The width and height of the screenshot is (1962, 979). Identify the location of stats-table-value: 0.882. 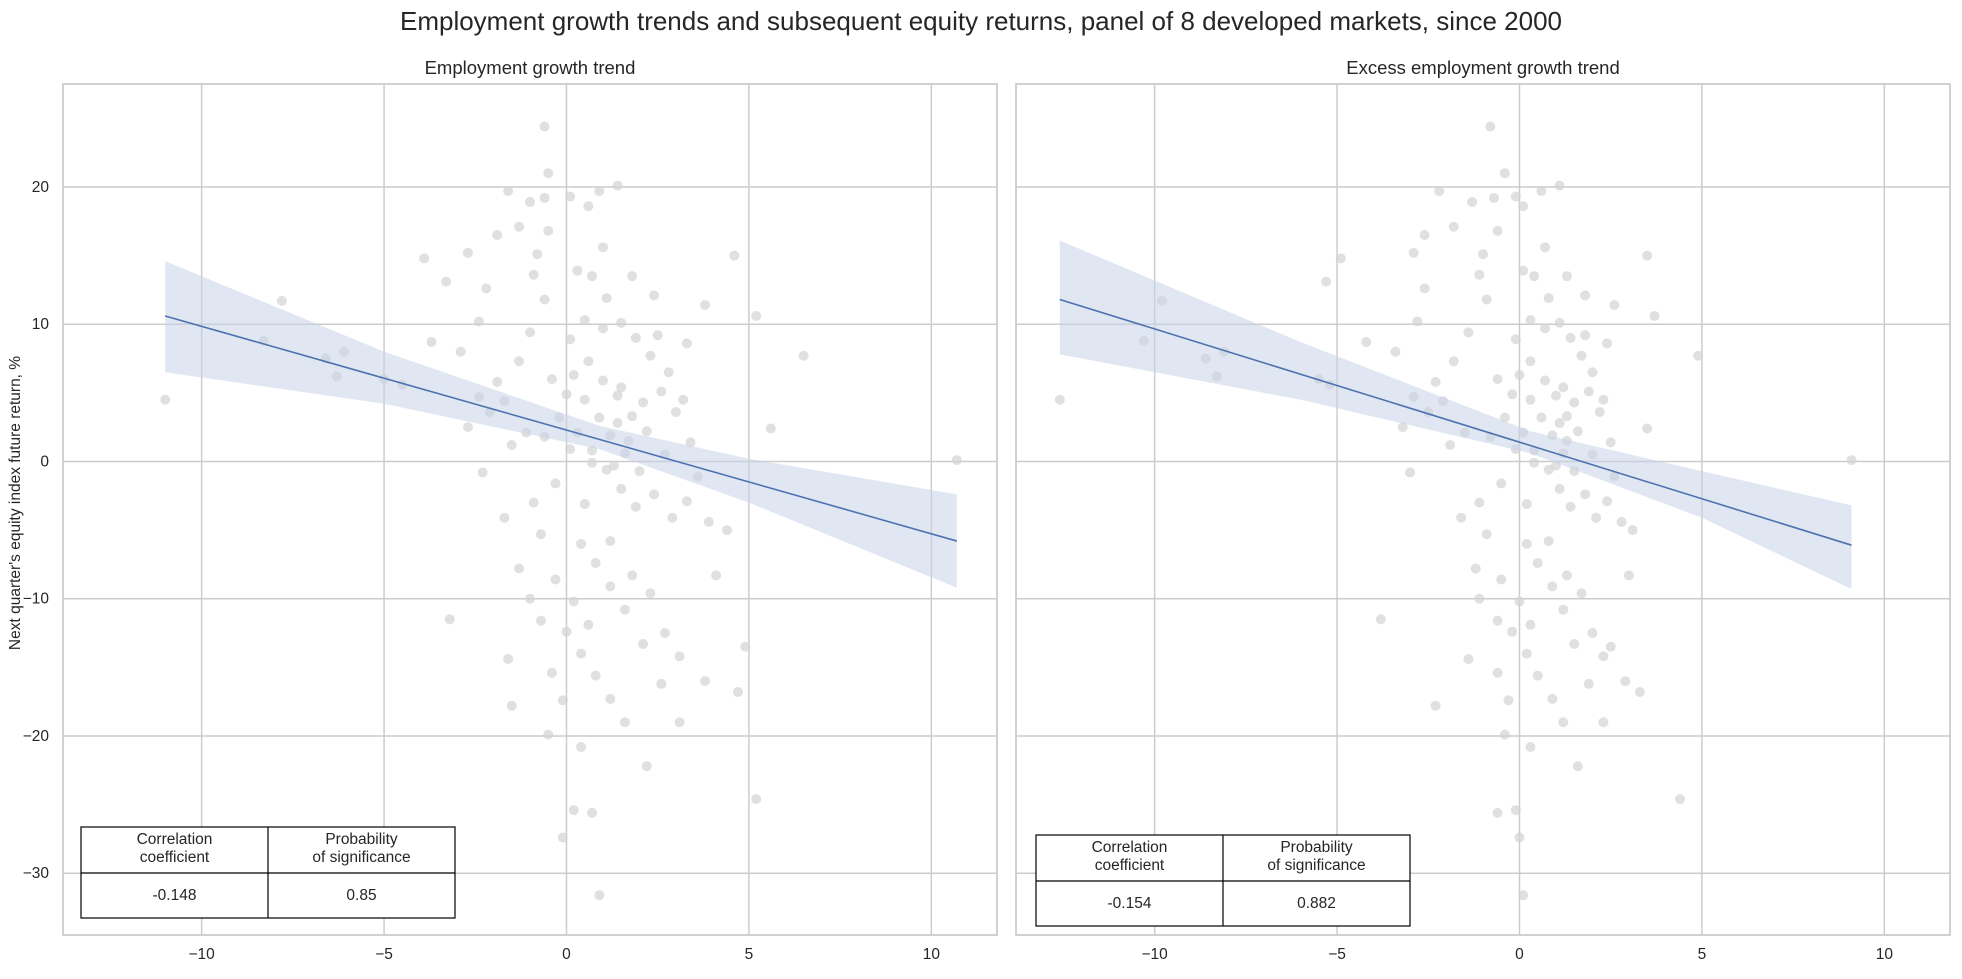
(1316, 903).